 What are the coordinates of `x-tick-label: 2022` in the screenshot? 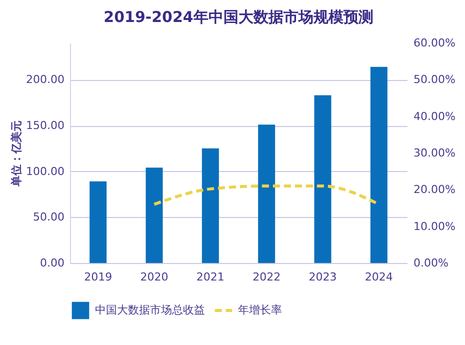 It's located at (266, 277).